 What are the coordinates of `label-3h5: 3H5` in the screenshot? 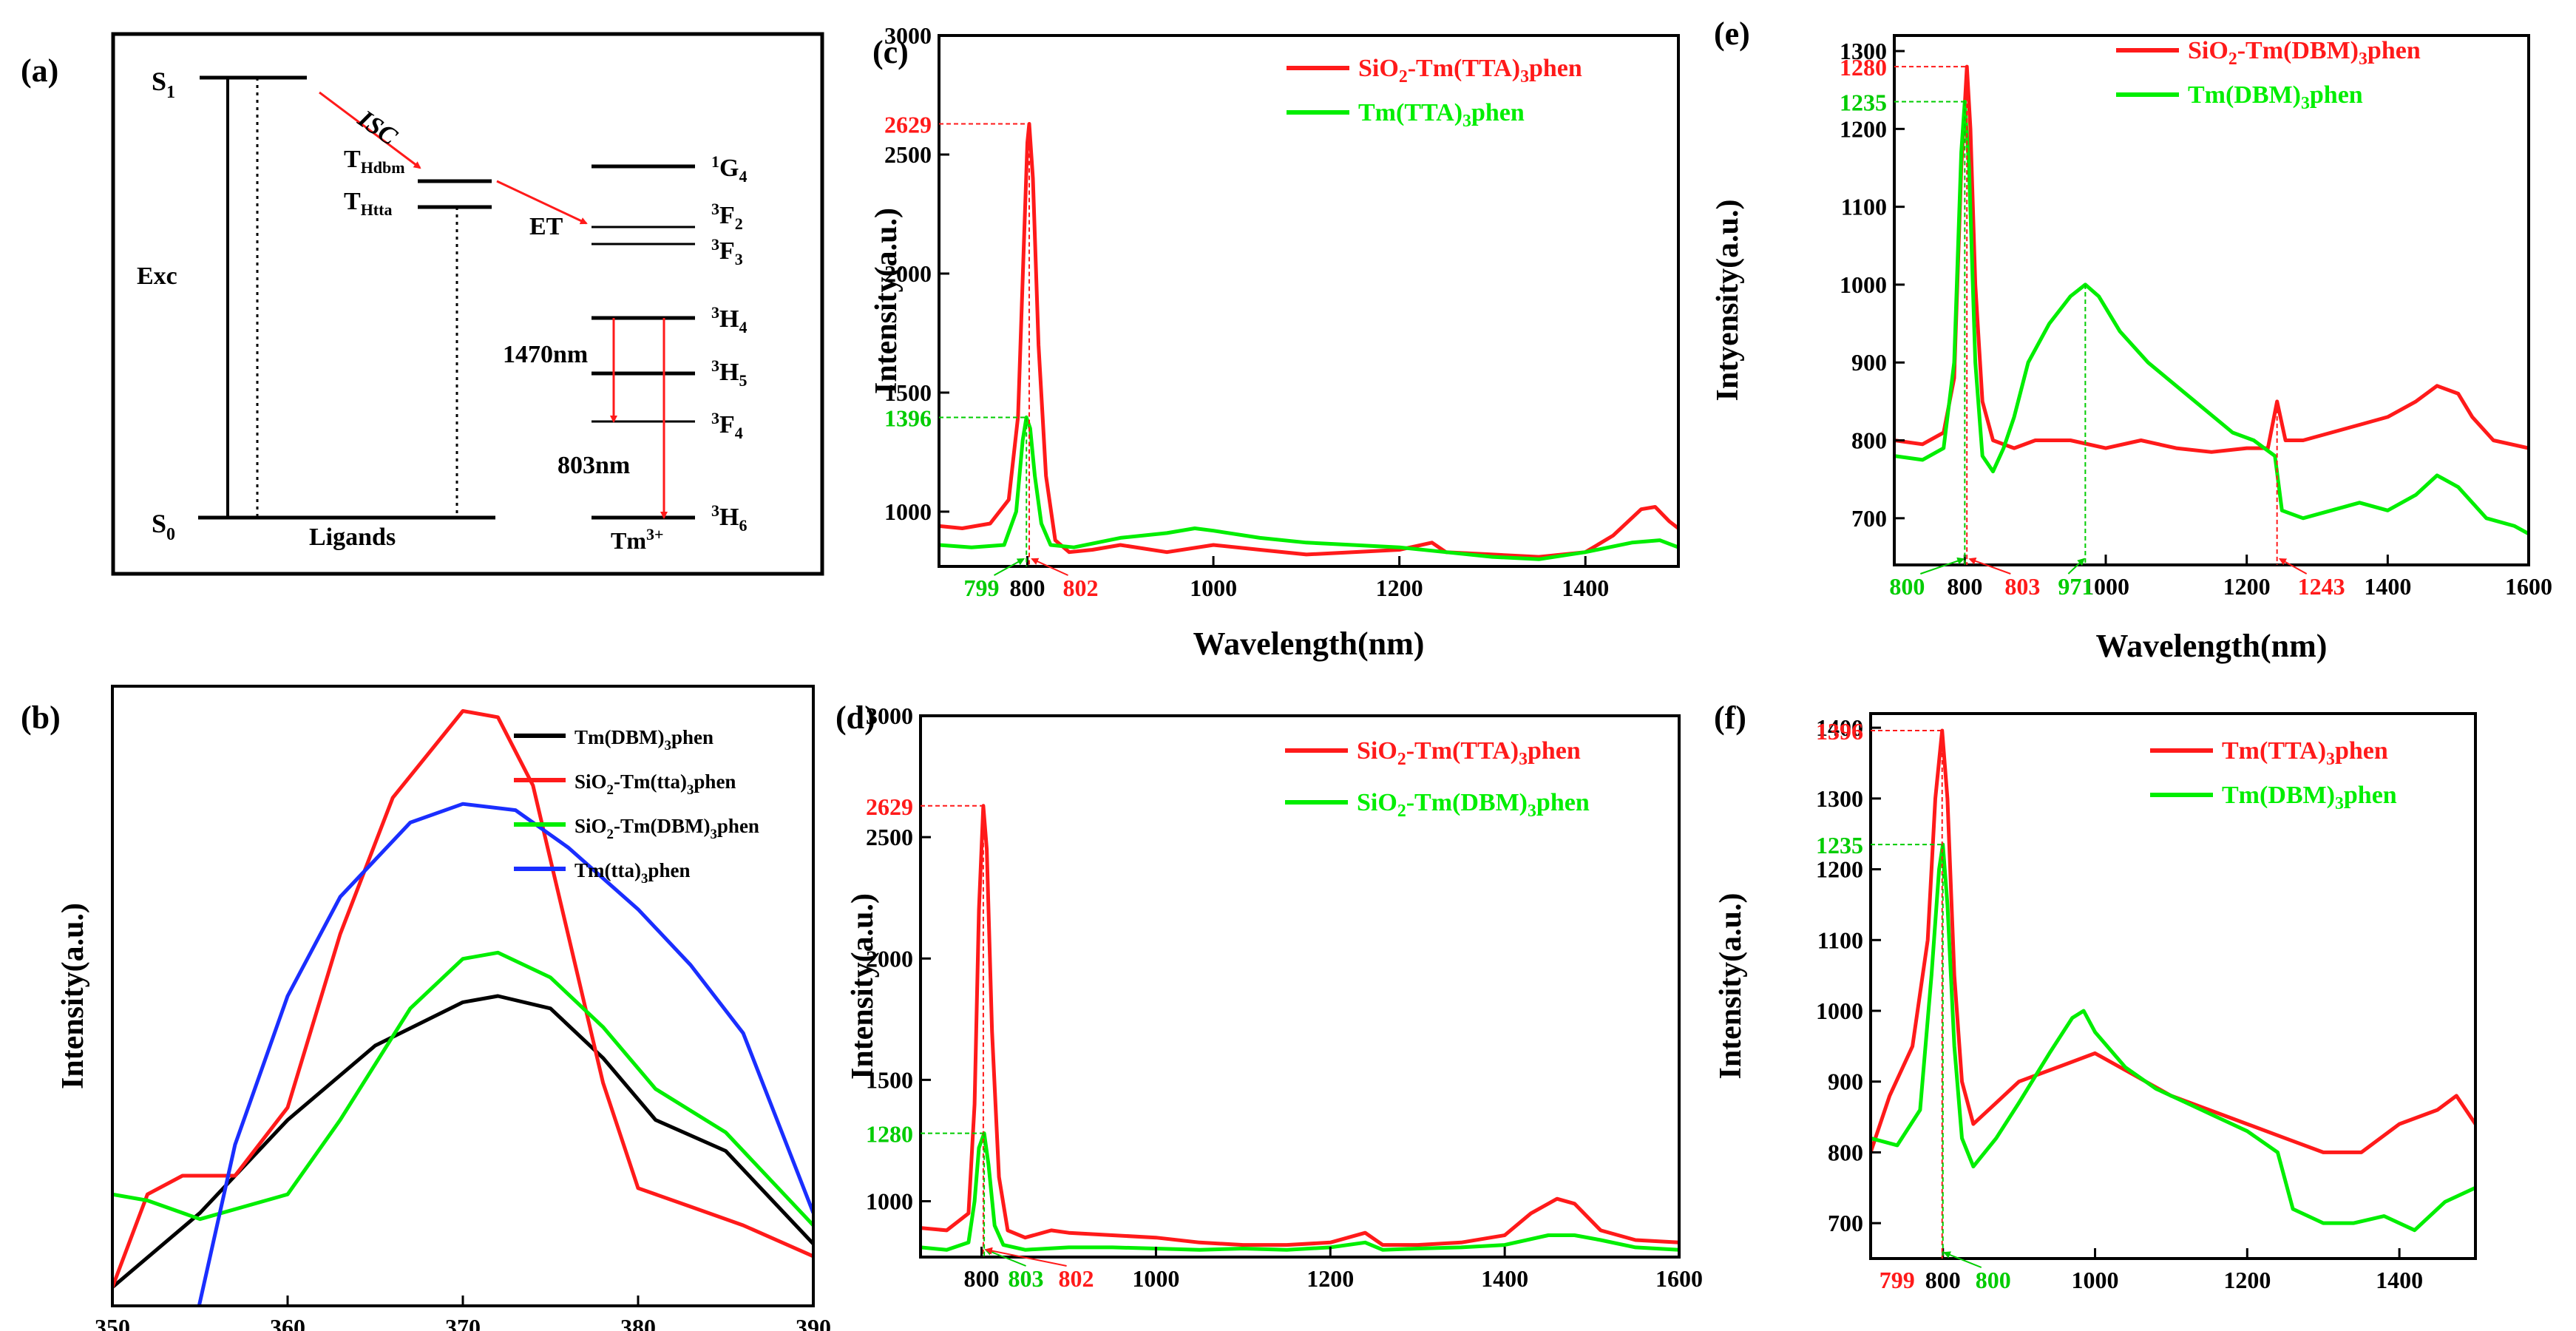 It's located at (729, 373).